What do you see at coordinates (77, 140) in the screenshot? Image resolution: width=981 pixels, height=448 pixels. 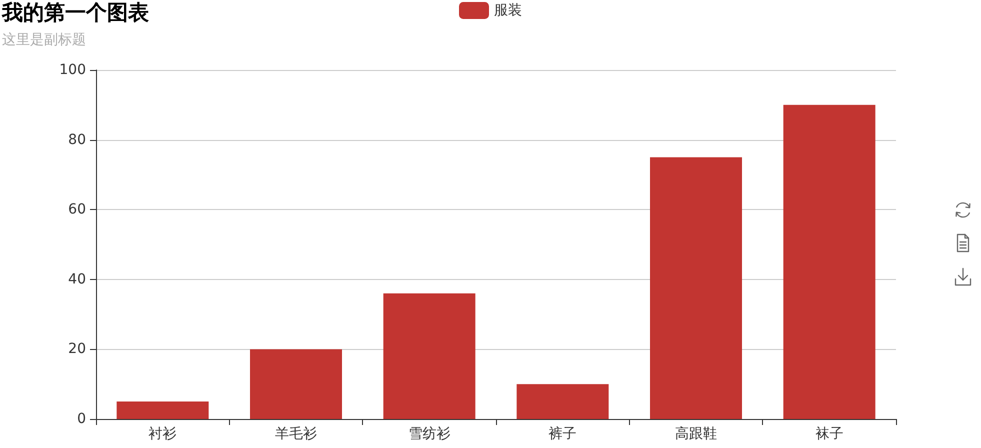 I see `y-tick-label: 80` at bounding box center [77, 140].